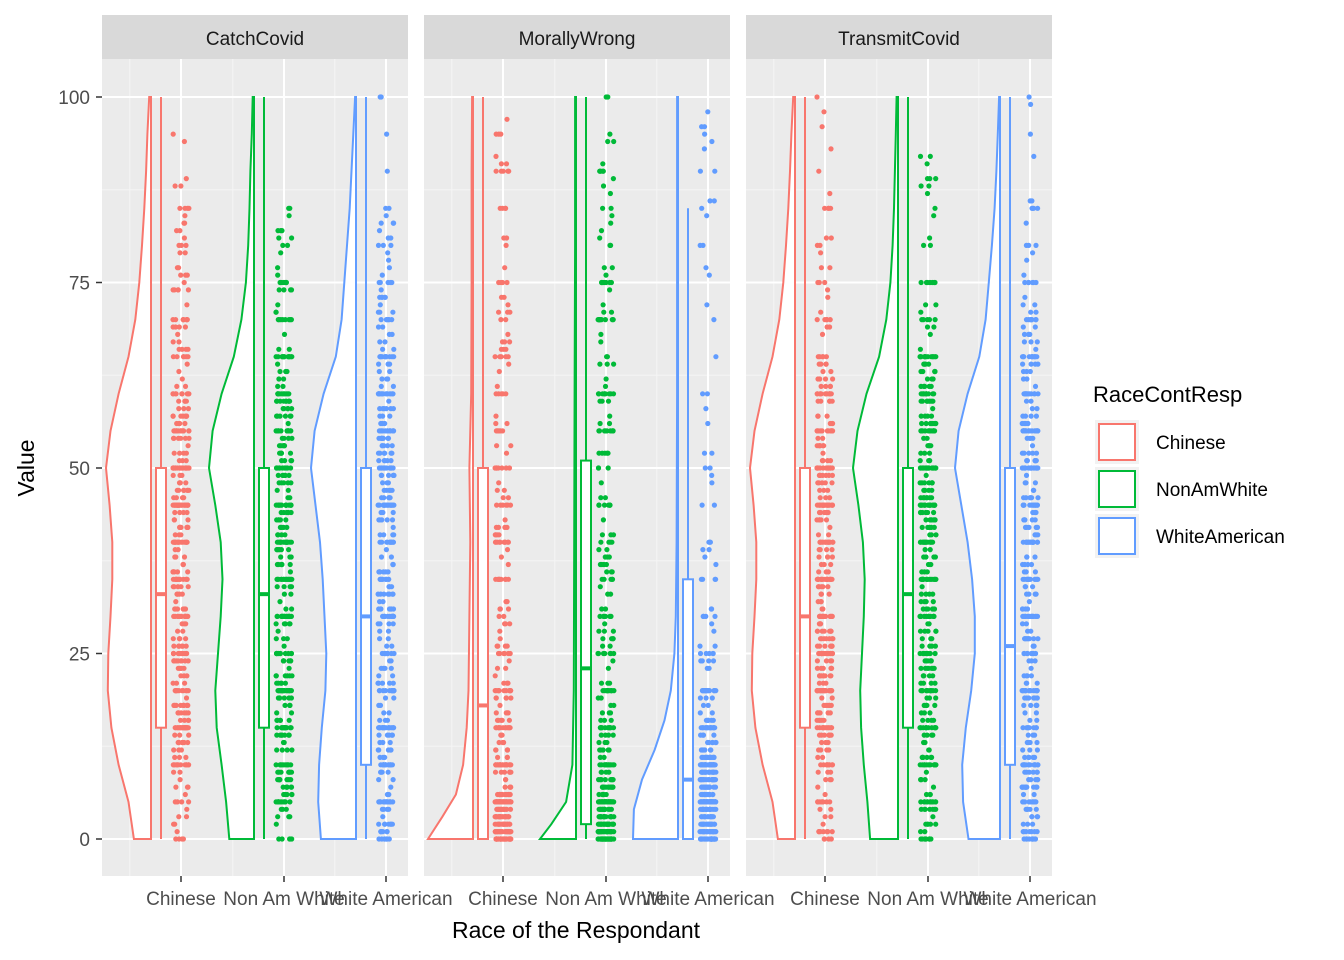 This screenshot has width=1344, height=960. What do you see at coordinates (483, 653) in the screenshot?
I see `box-iqr` at bounding box center [483, 653].